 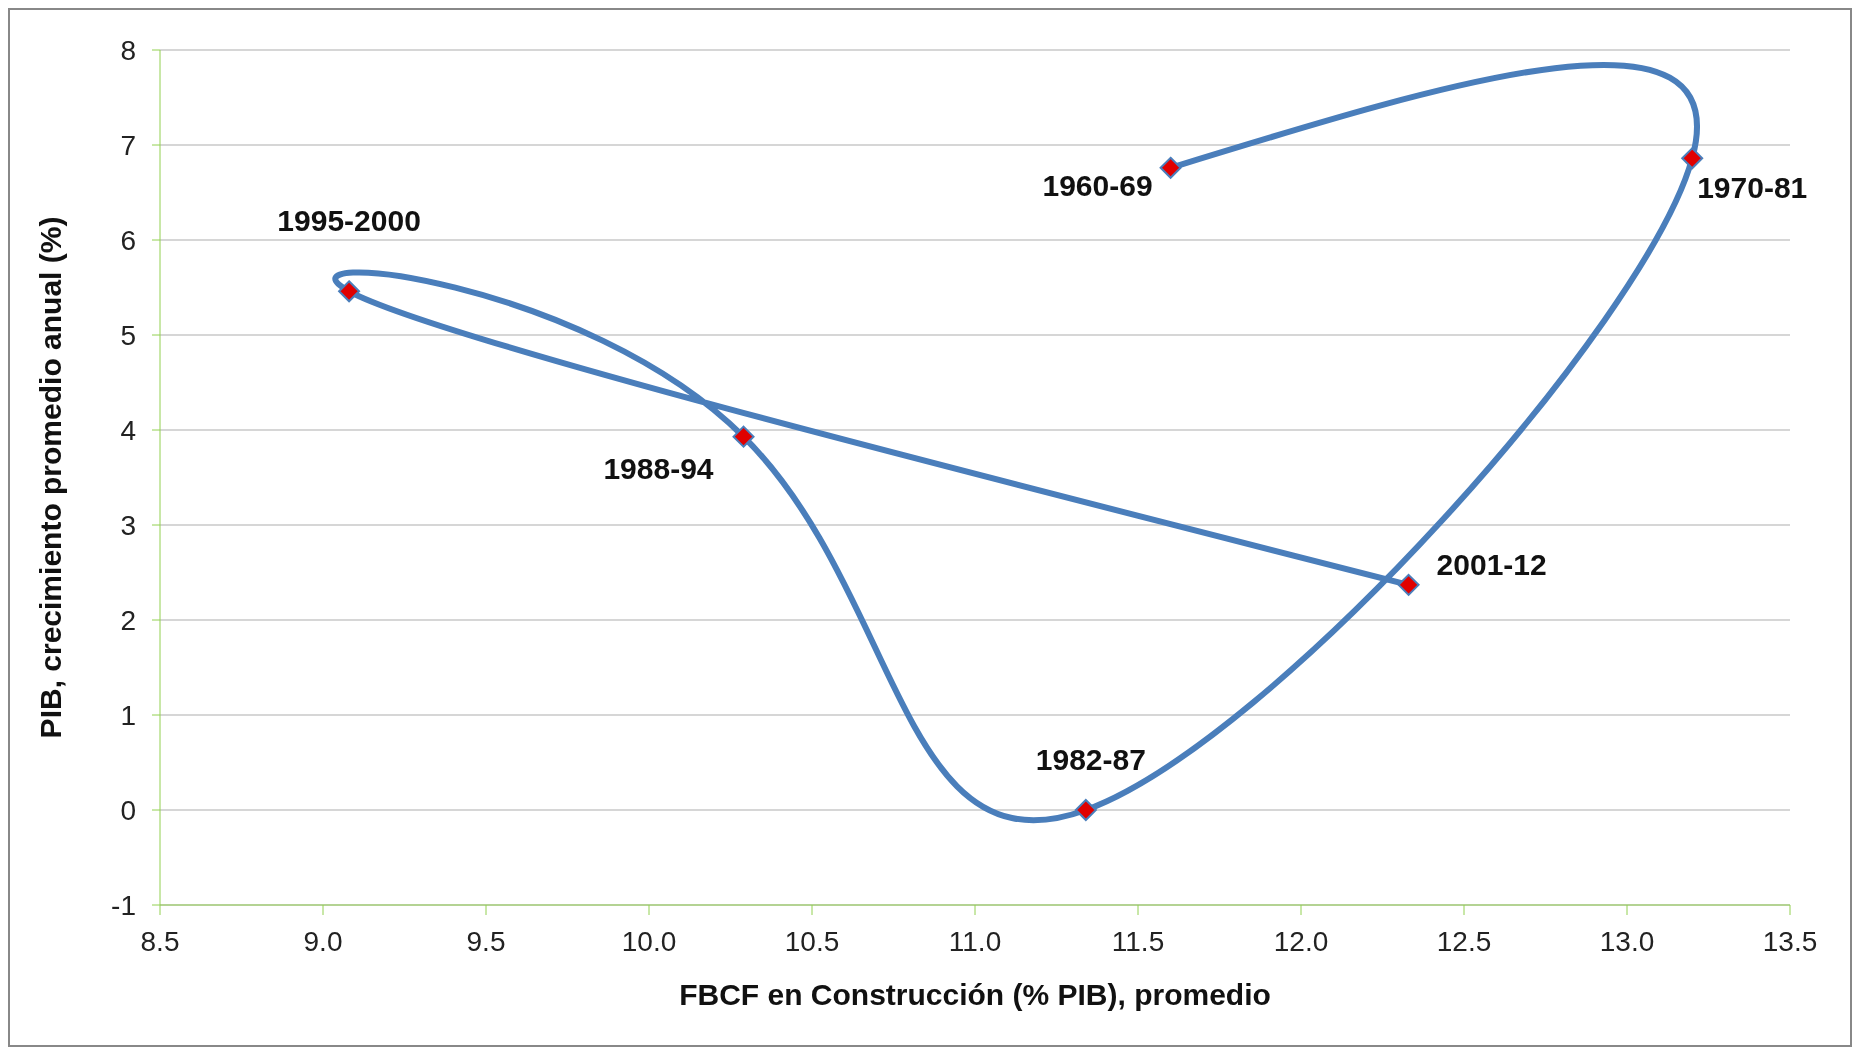 What do you see at coordinates (1138, 941) in the screenshot?
I see `x-tick-label: 11.5` at bounding box center [1138, 941].